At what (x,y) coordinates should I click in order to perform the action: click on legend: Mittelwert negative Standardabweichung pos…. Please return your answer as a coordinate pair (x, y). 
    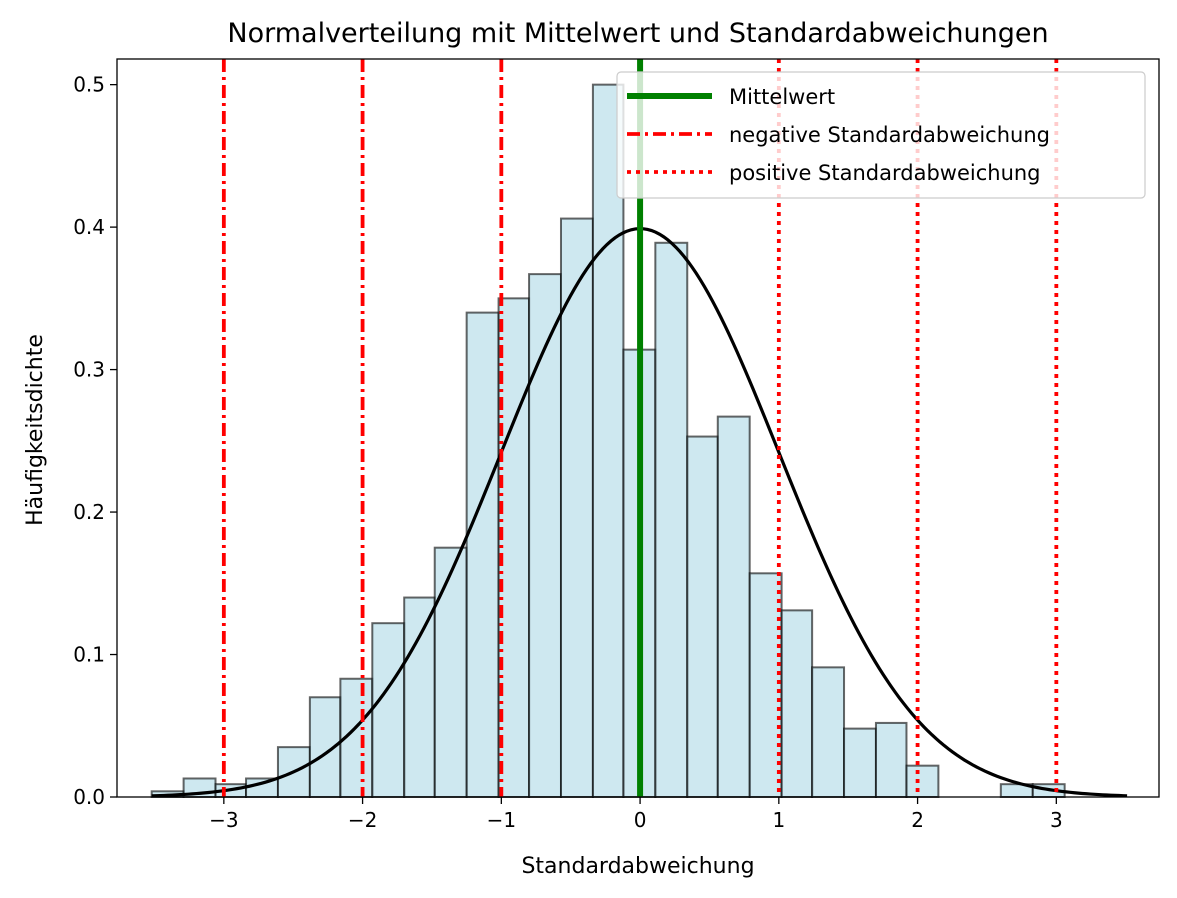
    Looking at the image, I should click on (881, 135).